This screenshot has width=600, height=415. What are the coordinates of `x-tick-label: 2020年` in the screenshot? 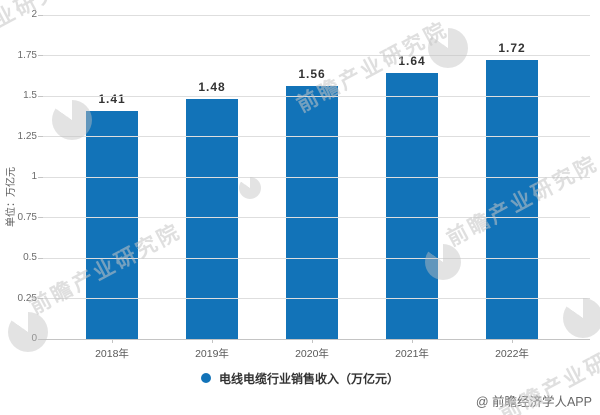 It's located at (312, 354).